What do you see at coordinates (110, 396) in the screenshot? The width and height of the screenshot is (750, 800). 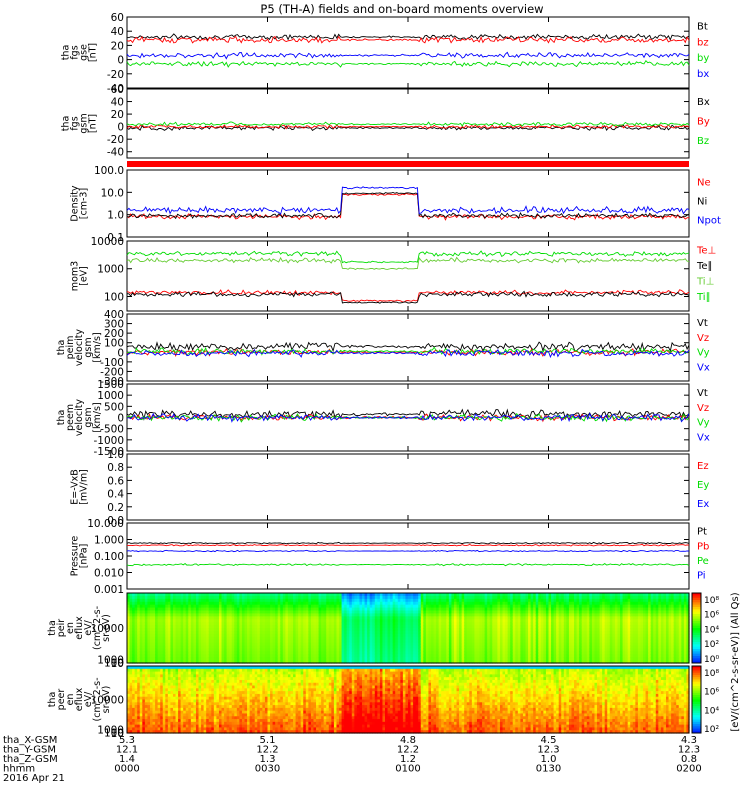 I see `y-tick-label: 1000` at bounding box center [110, 396].